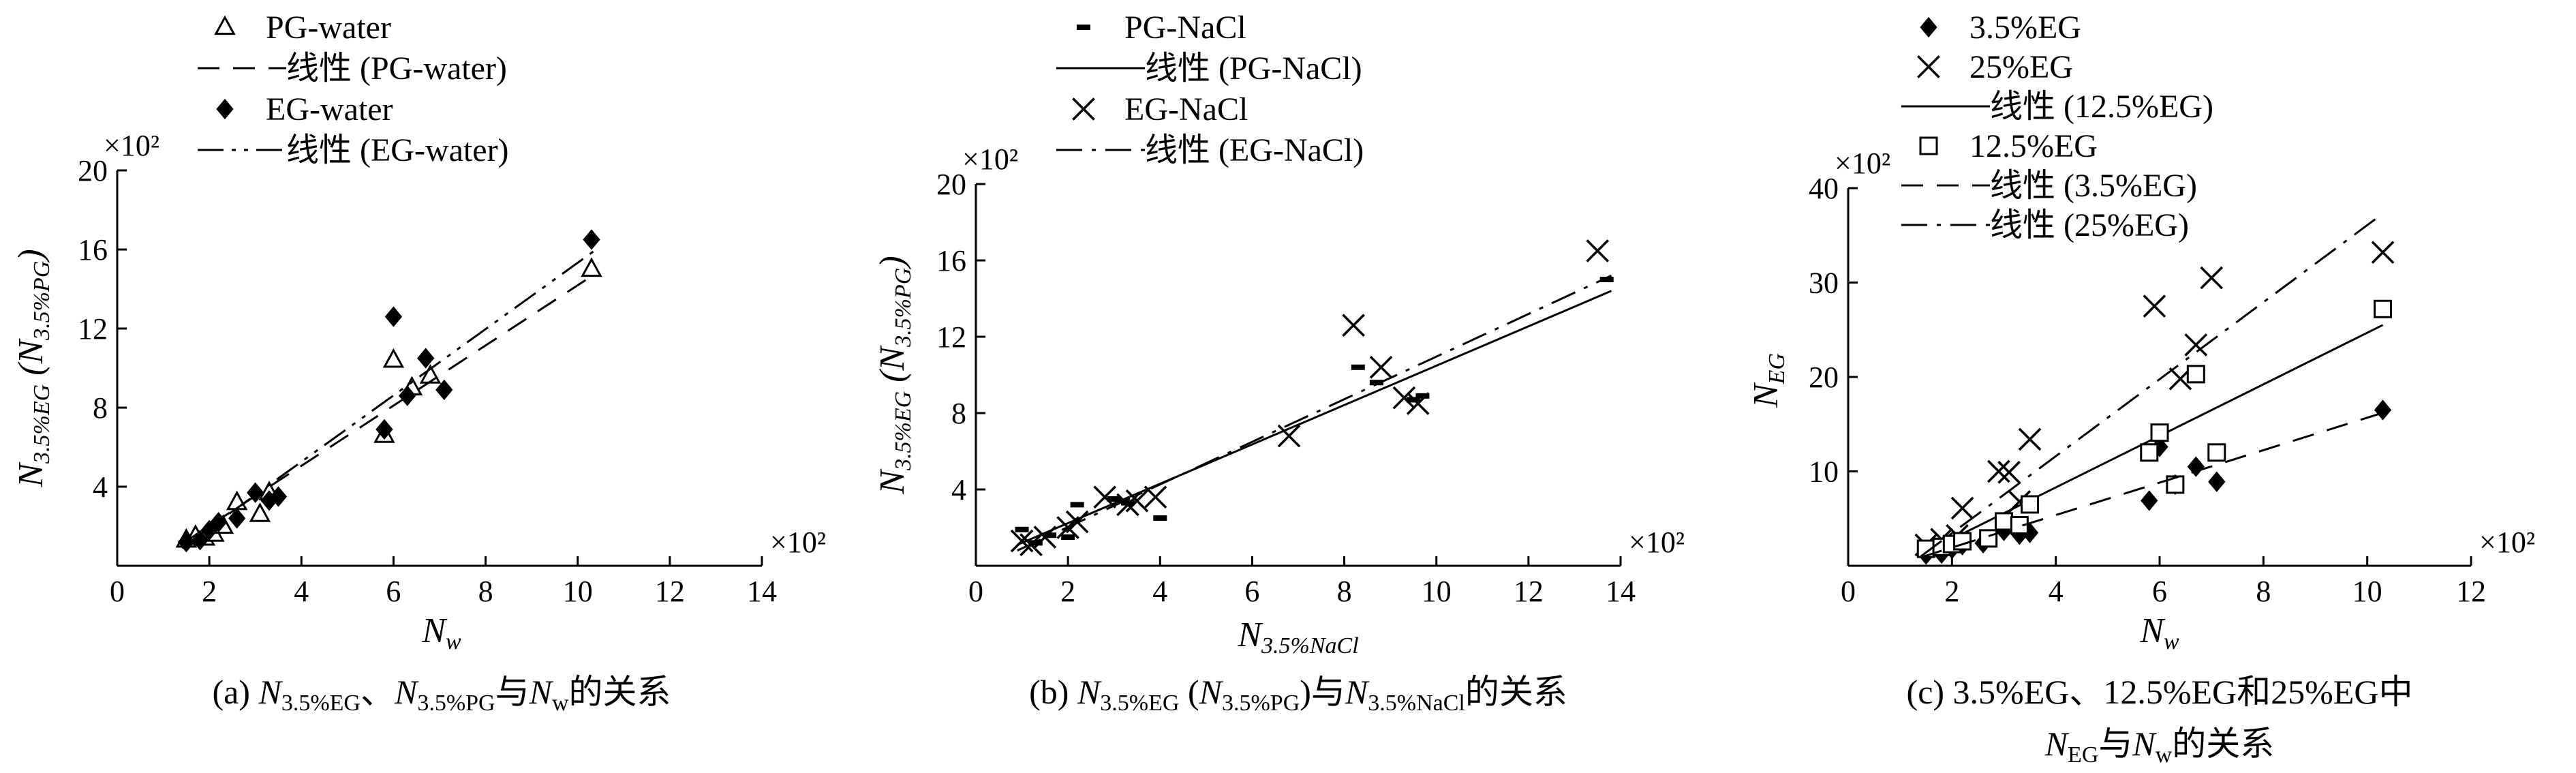 The image size is (2576, 773). Describe the element at coordinates (328, 28) in the screenshot. I see `legend-label: PG-water` at that location.